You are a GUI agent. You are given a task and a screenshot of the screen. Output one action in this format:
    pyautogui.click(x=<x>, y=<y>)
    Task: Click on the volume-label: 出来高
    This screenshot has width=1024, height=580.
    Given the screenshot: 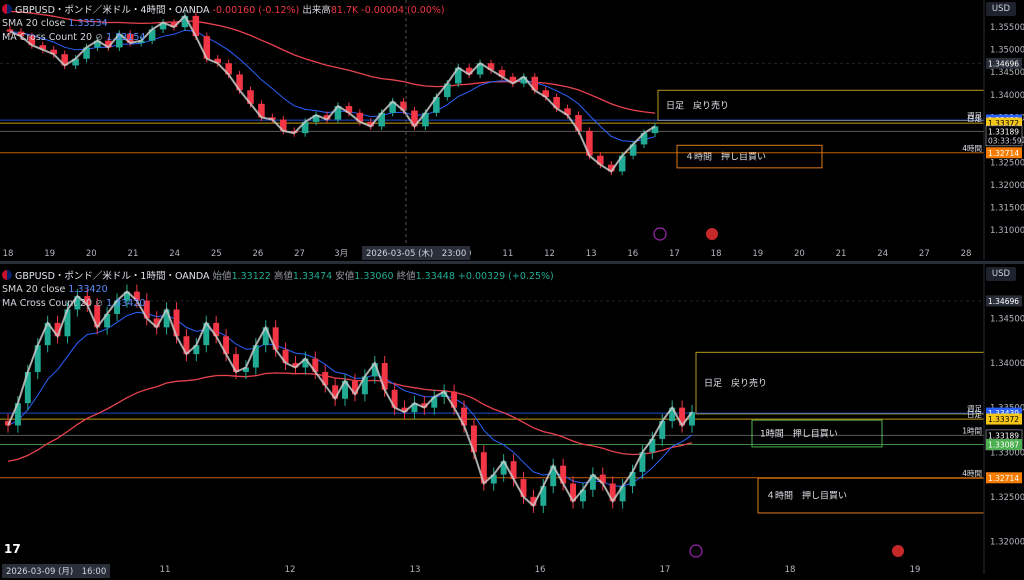 What is the action you would take?
    pyautogui.click(x=316, y=10)
    